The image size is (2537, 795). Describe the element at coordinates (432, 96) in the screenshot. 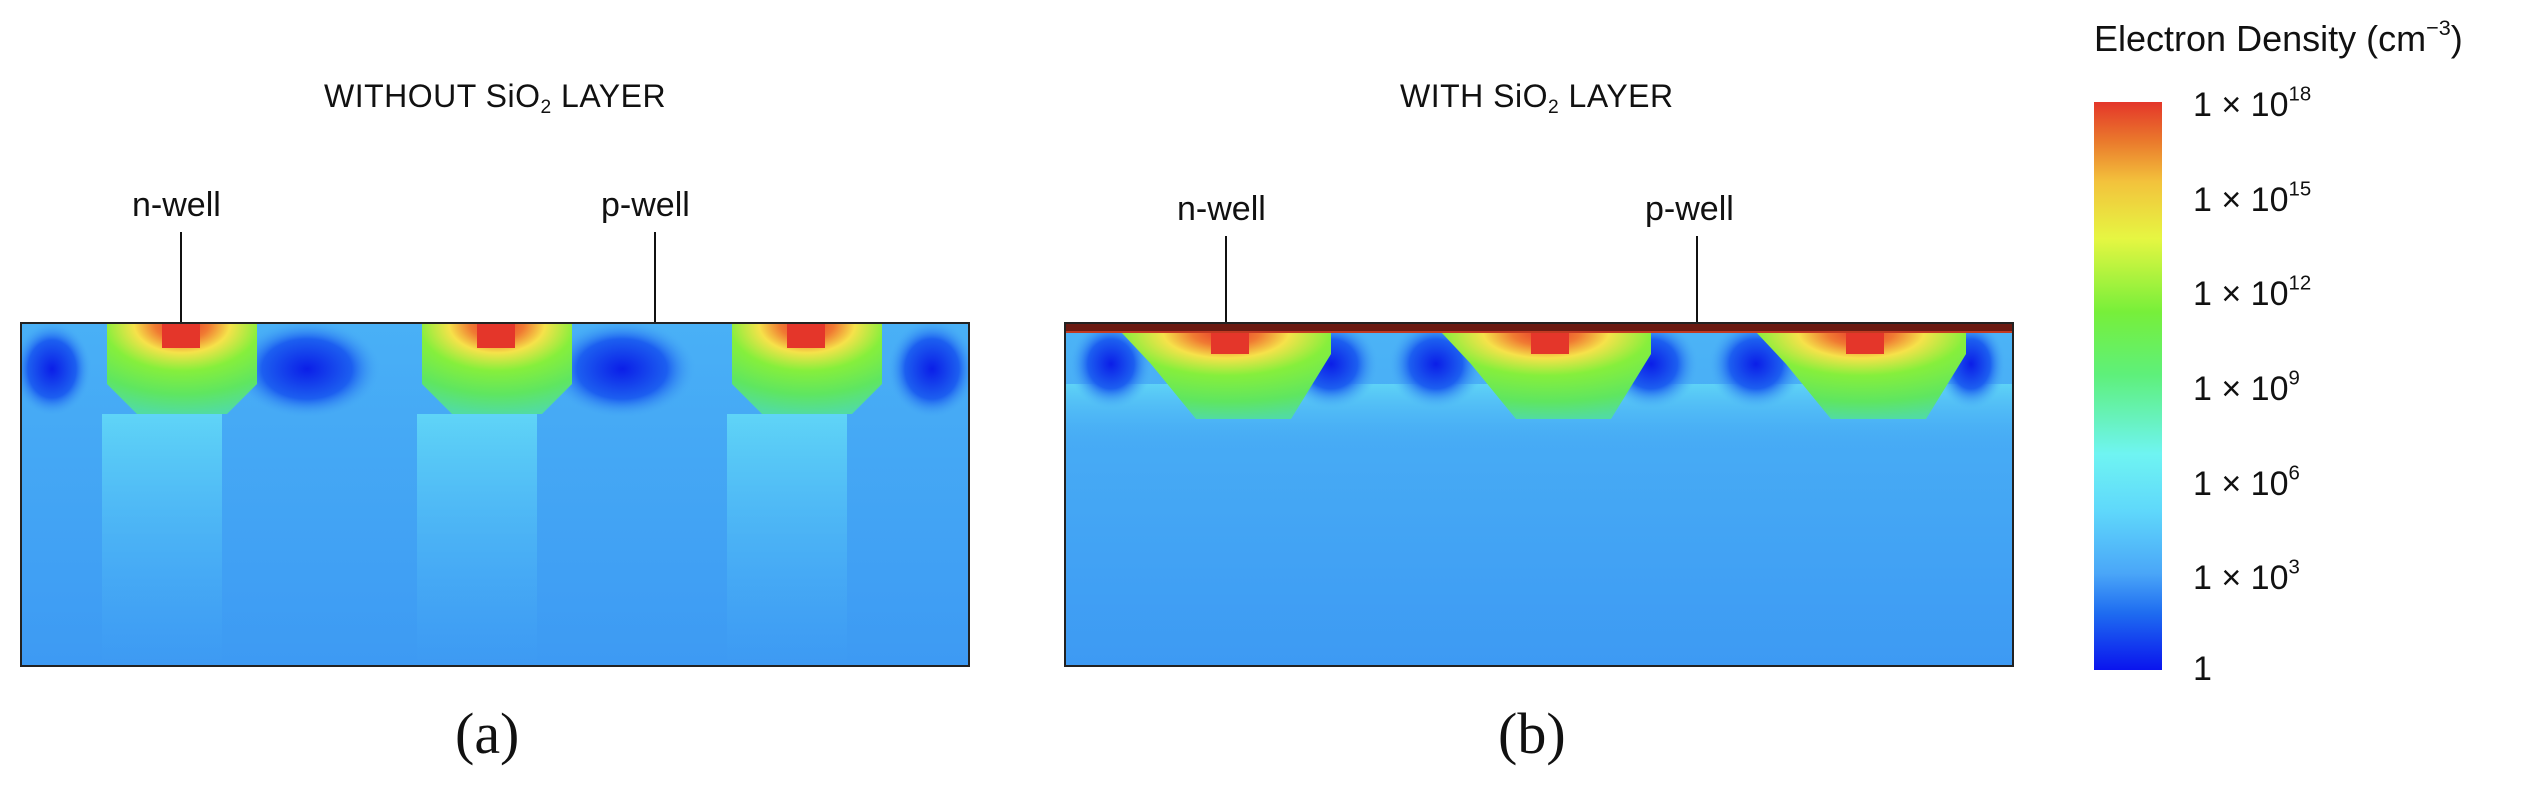

I see `panel-a-title-text: WITHOUT SiO` at that location.